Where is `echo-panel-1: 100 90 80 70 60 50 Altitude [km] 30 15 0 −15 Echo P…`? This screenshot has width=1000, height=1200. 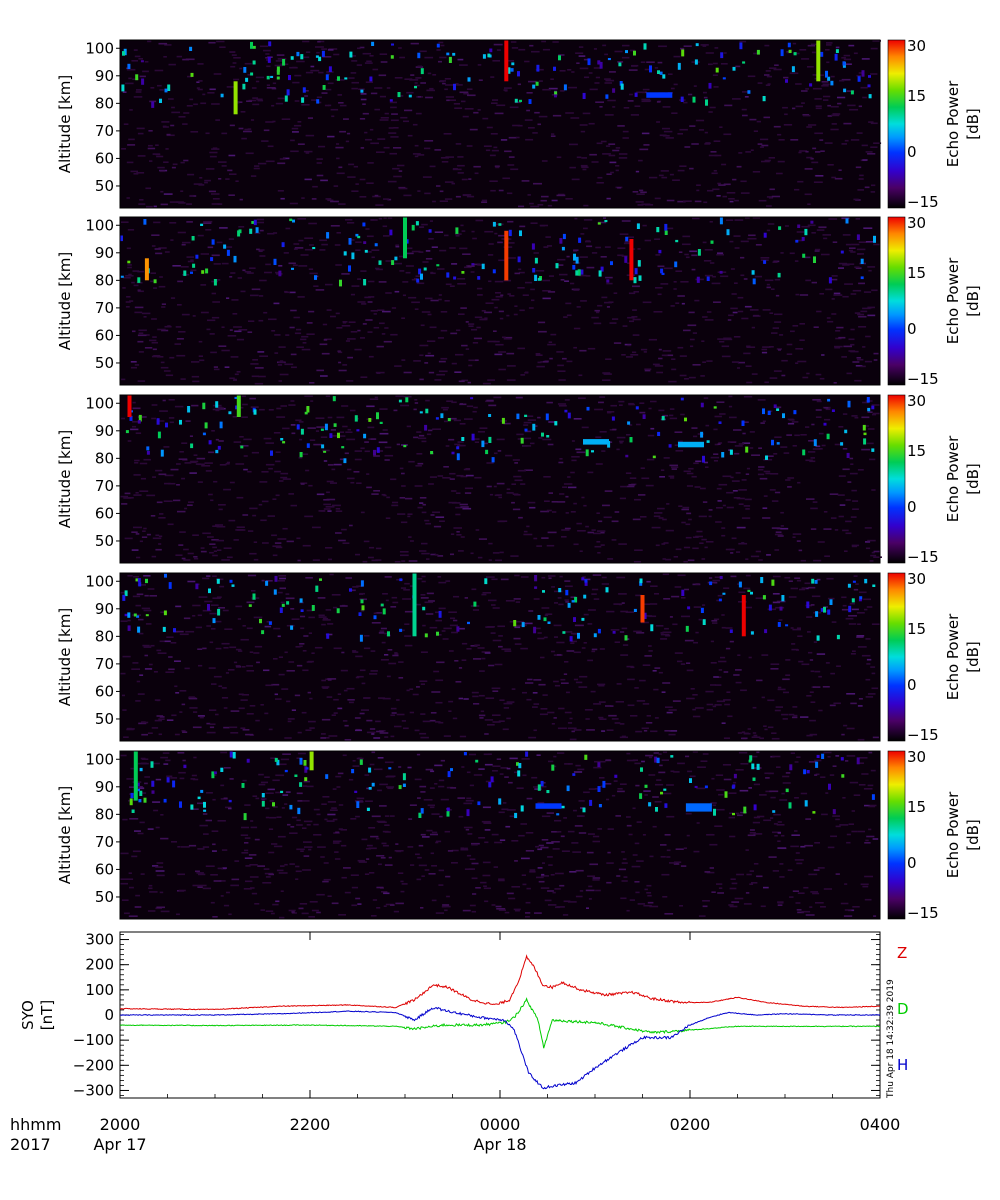 echo-panel-1: 100 90 80 70 60 50 Altitude [km] 30 15 0 −15 Echo P… is located at coordinates (519, 124).